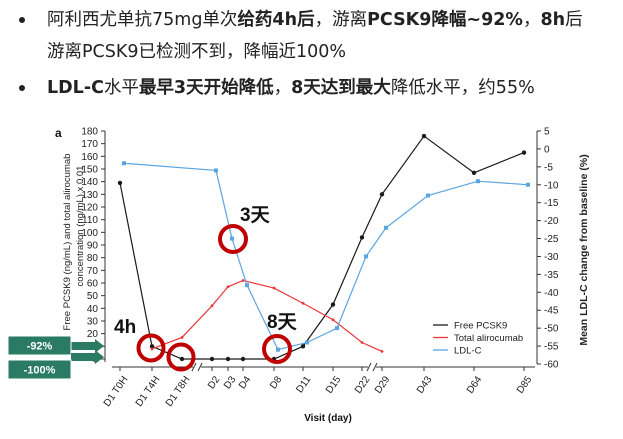 The image size is (623, 439). Describe the element at coordinates (551, 239) in the screenshot. I see `y-tick-label-right: -25` at that location.